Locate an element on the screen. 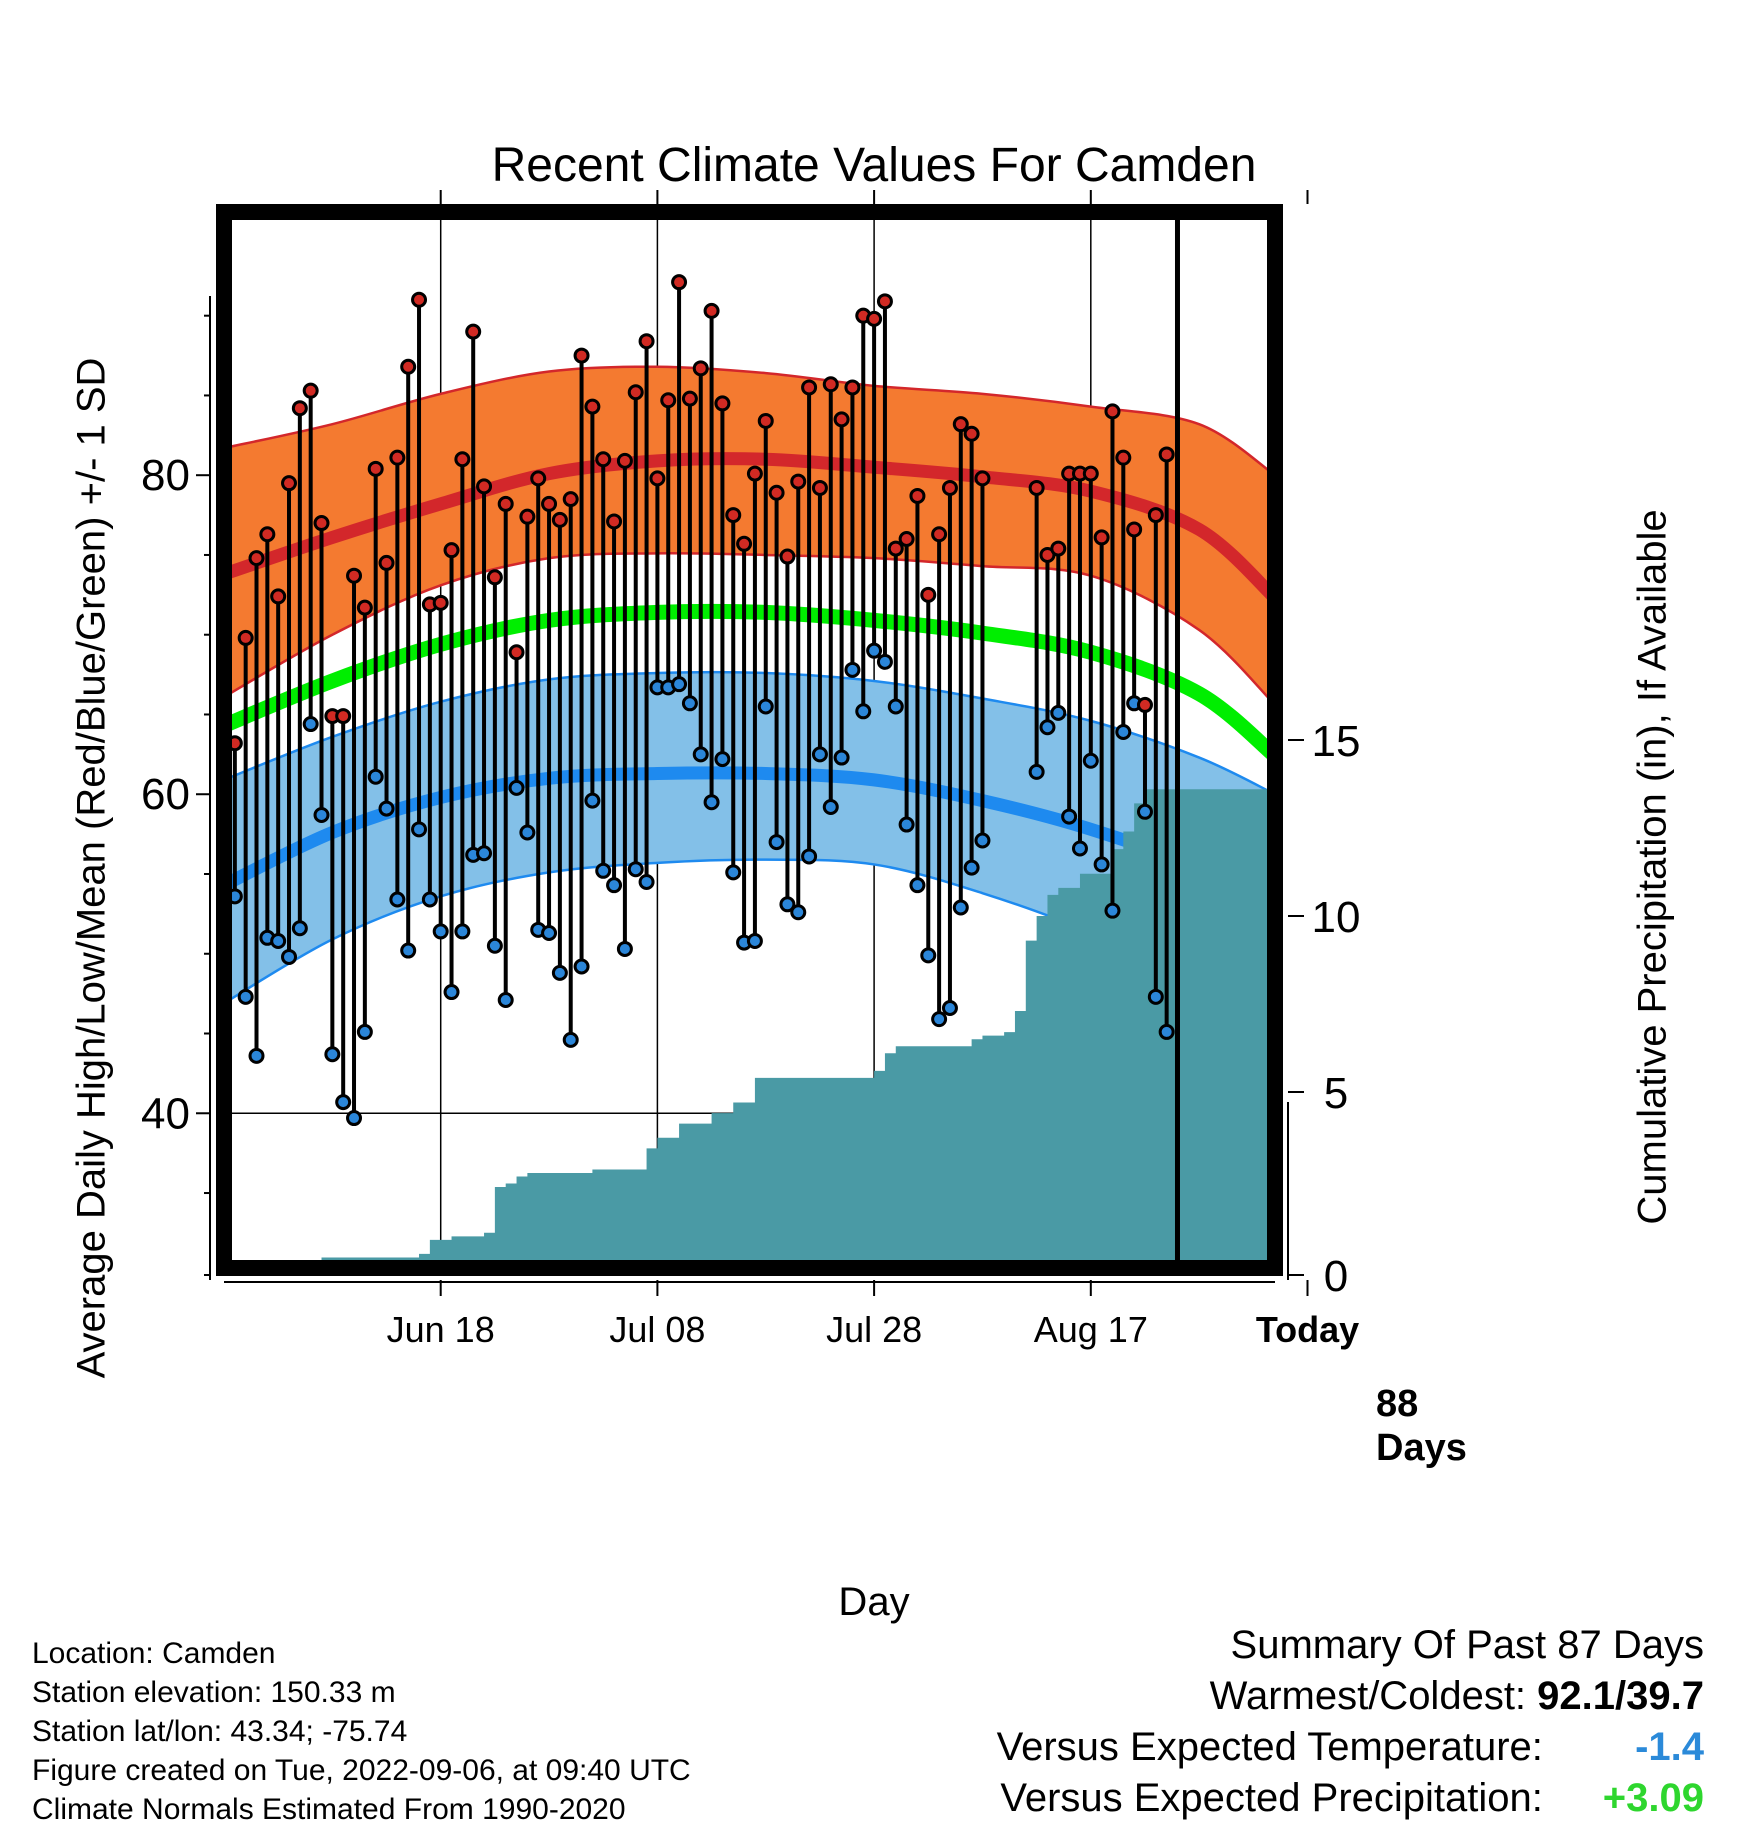 Image resolution: width=1748 pixels, height=1829 pixels. precip-value: +3.09 is located at coordinates (1653, 1798).